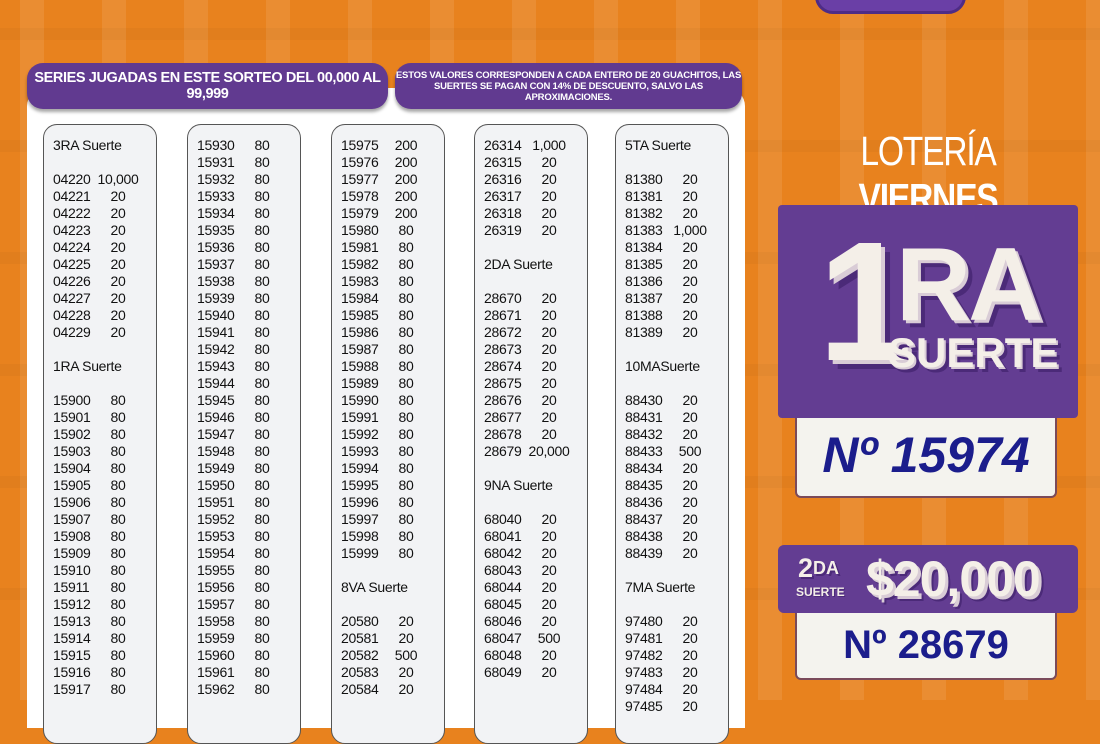  What do you see at coordinates (72, 332) in the screenshot?
I see `ticket-number: 04229` at bounding box center [72, 332].